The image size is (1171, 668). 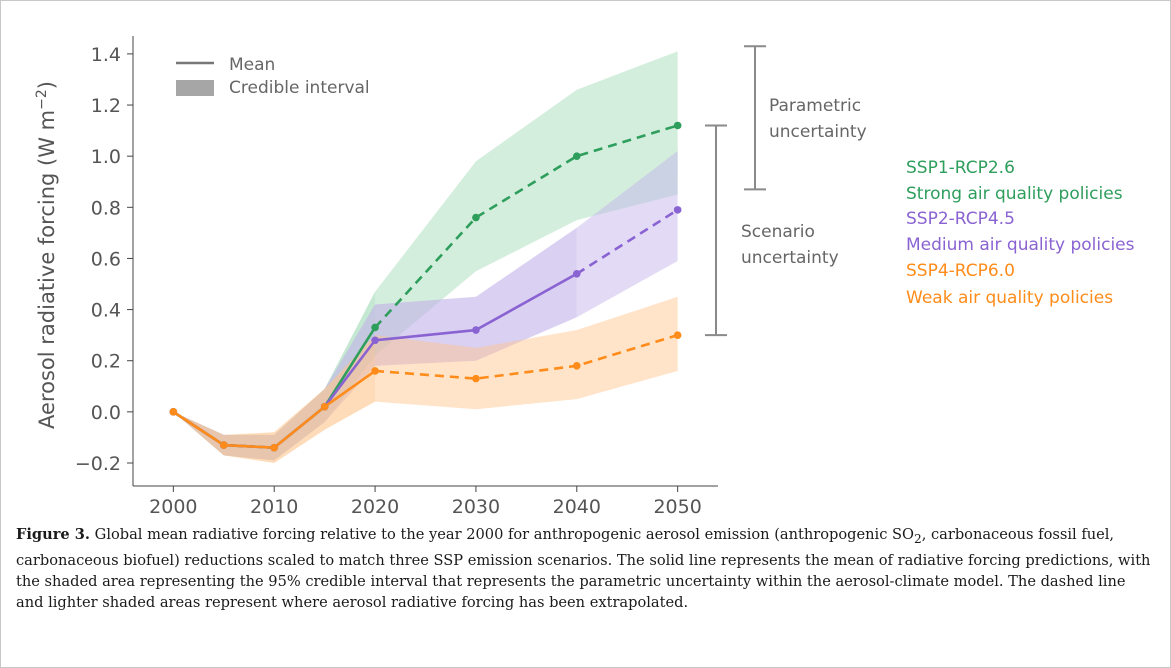 I want to click on scenario-label-line1: Scenario, so click(x=778, y=232).